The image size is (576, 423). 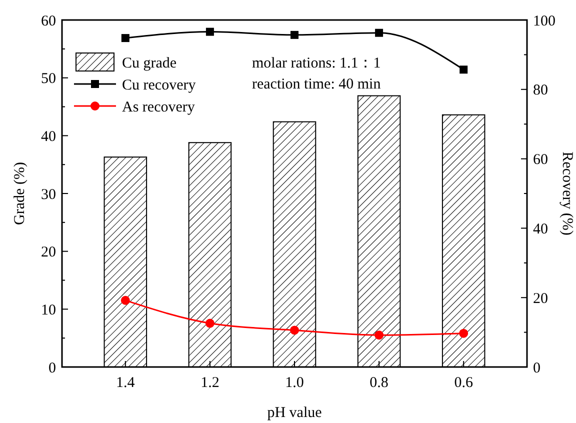 What do you see at coordinates (379, 383) in the screenshot?
I see `x-tick-label: 0.8` at bounding box center [379, 383].